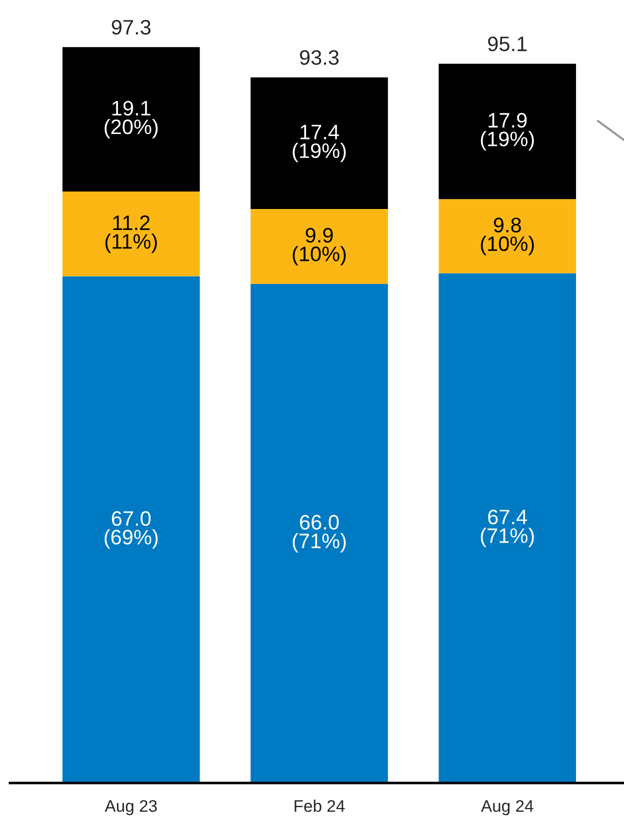 This screenshot has height=817, width=624. What do you see at coordinates (507, 808) in the screenshot?
I see `x-tick-label: Aug 24` at bounding box center [507, 808].